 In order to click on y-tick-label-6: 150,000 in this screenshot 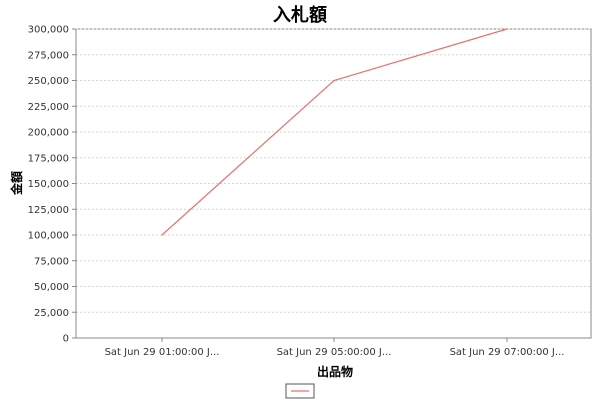, I will do `click(48, 184)`.